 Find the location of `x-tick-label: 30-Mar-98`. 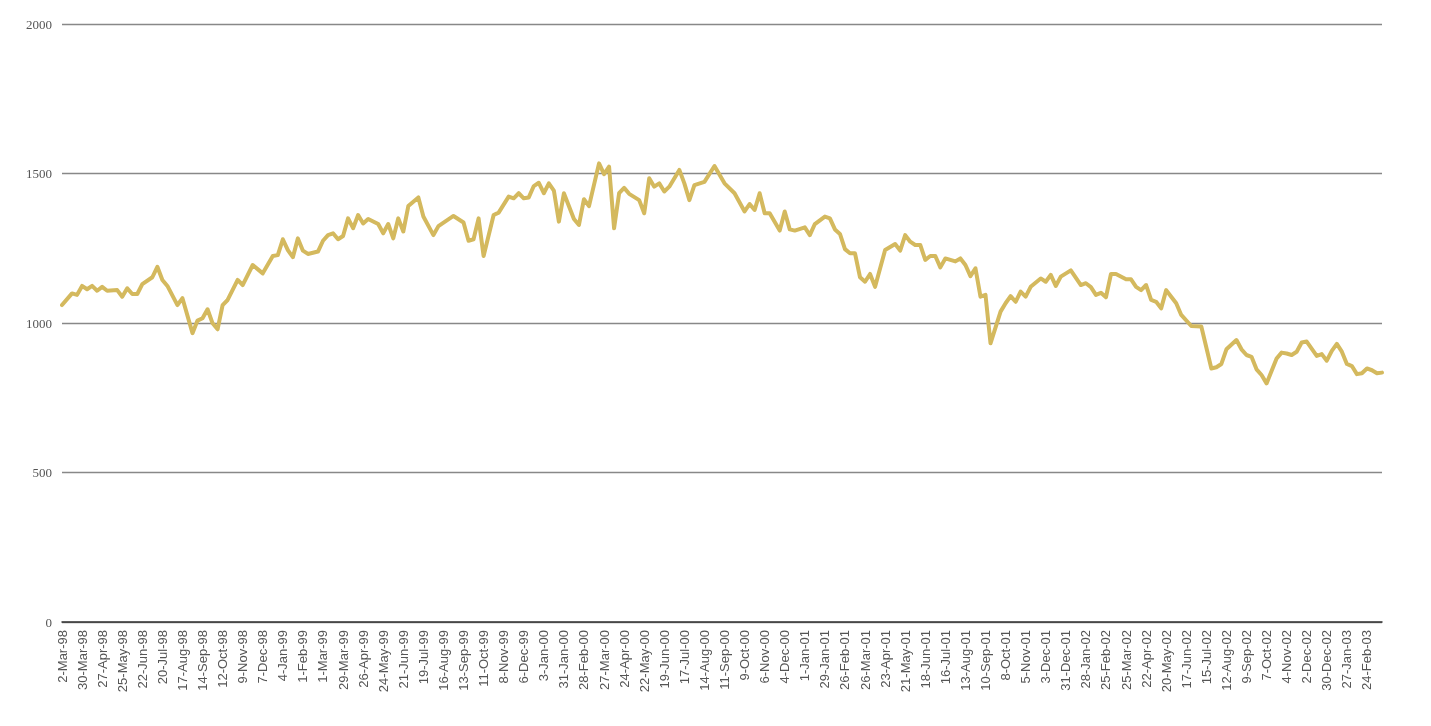

x-tick-label: 30-Mar-98 is located at coordinates (82, 660).